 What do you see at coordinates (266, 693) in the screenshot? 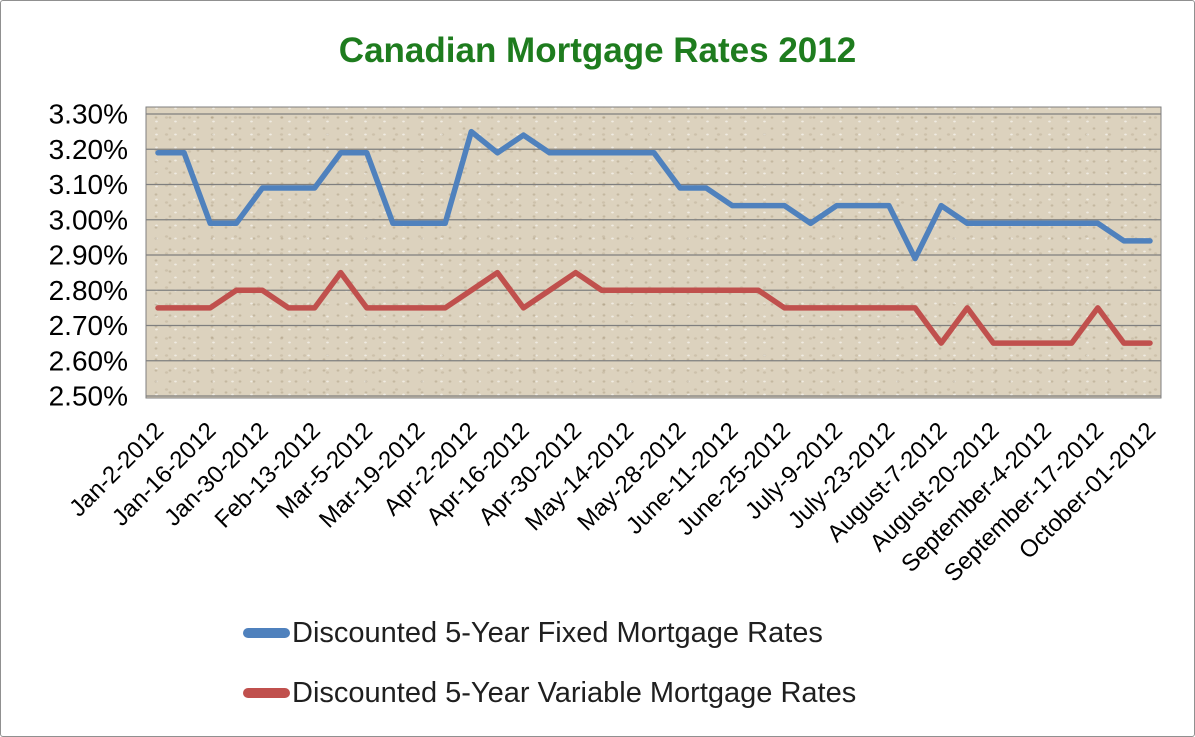
I see `variable-series-swatch-icon` at bounding box center [266, 693].